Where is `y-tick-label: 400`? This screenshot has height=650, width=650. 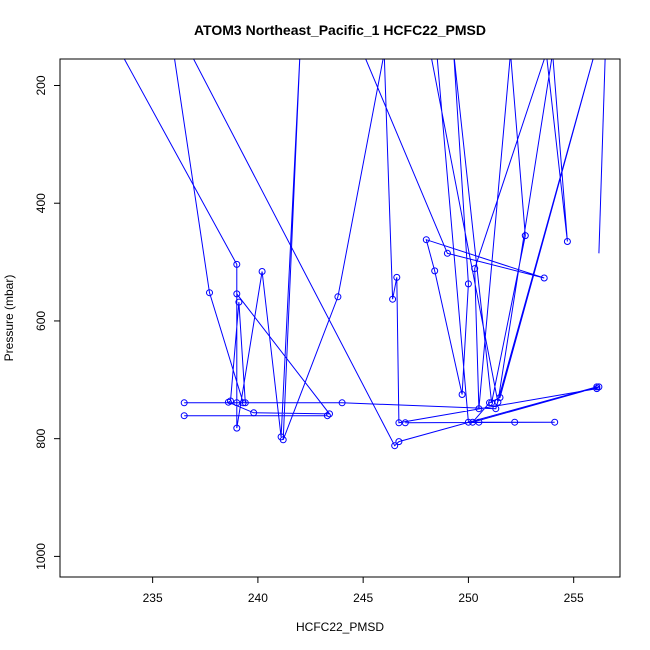 y-tick-label: 400 is located at coordinates (41, 203).